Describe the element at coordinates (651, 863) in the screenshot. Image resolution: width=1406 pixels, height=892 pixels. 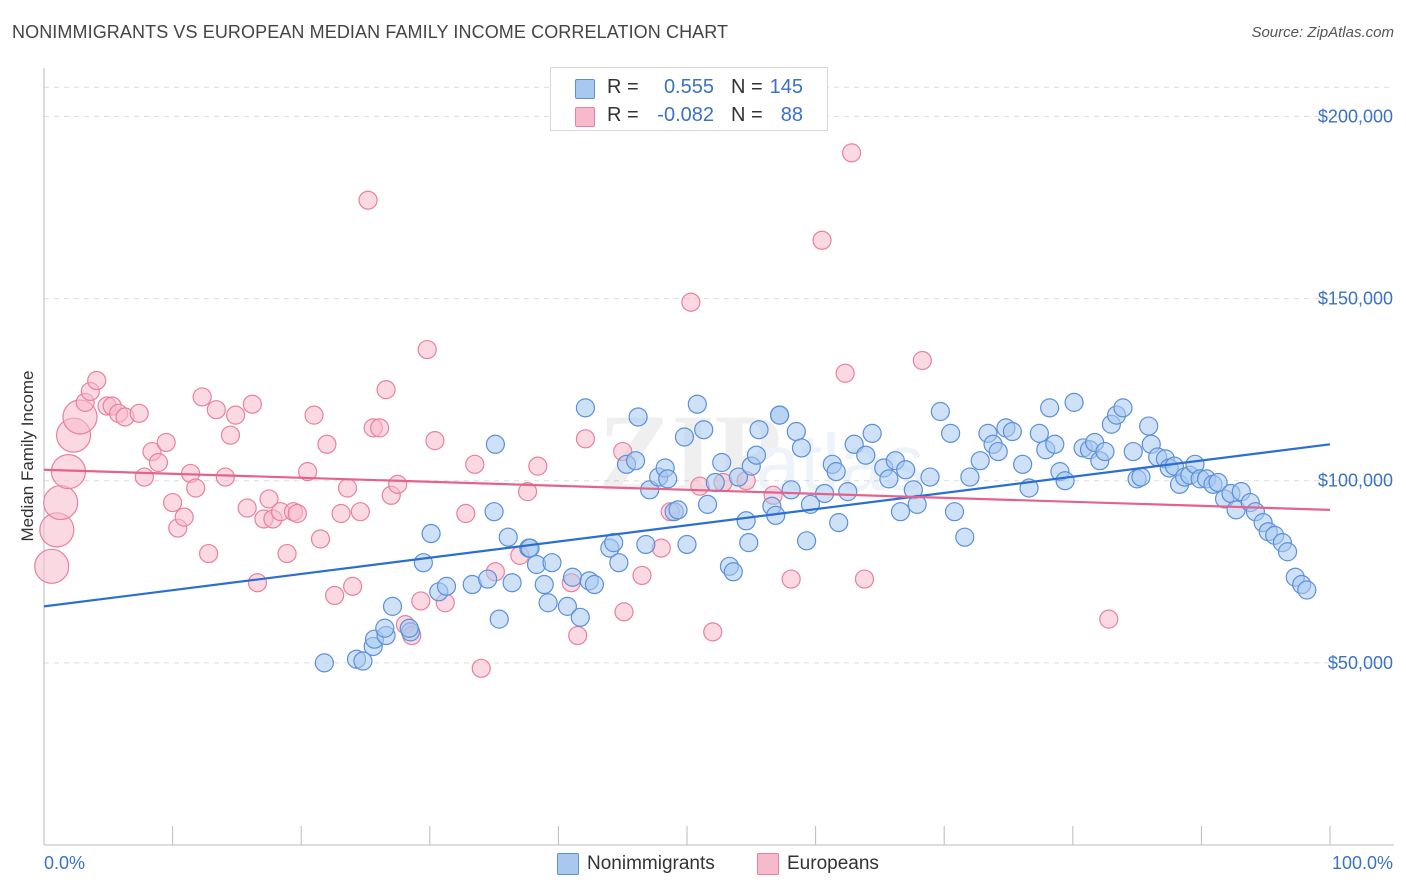
I see `legend-label: Nonimmigrants` at that location.